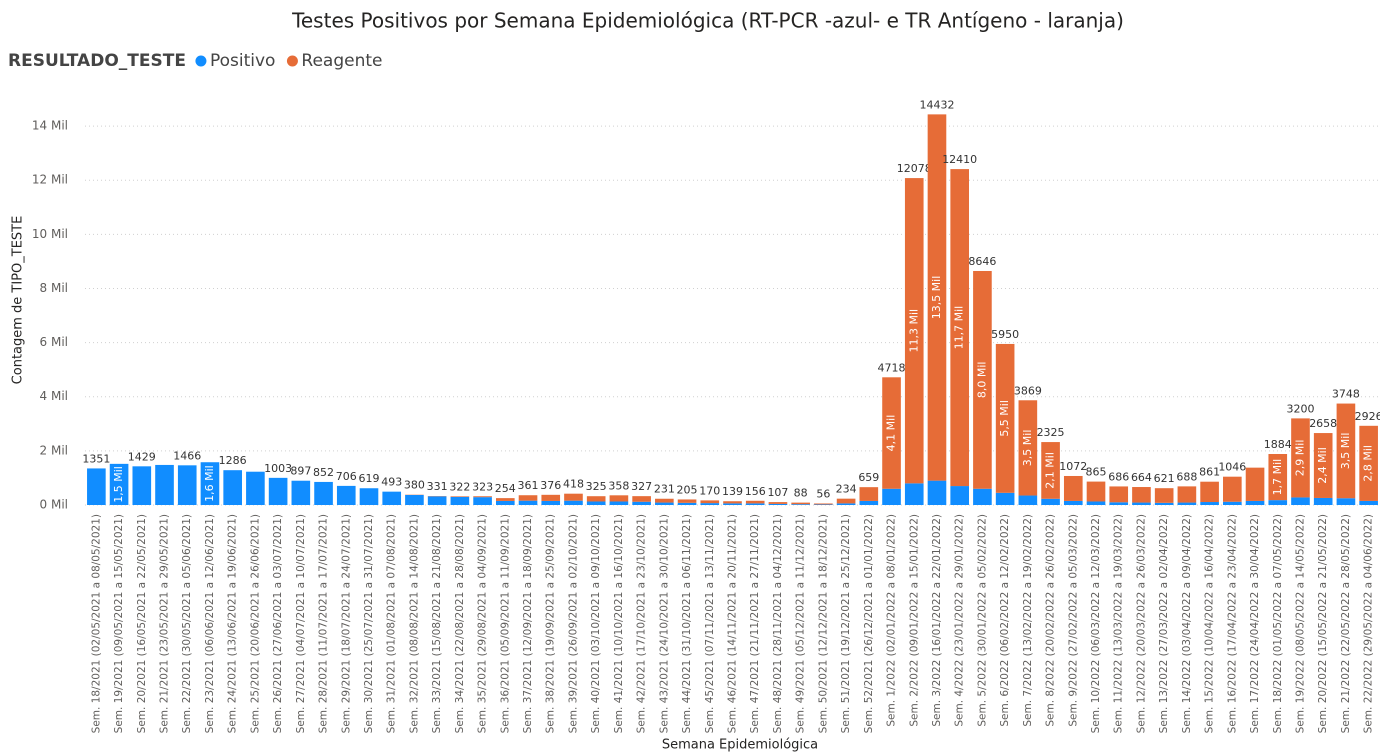 This screenshot has height=755, width=1380. I want to click on segment-label: 11,3 Mil, so click(913, 331).